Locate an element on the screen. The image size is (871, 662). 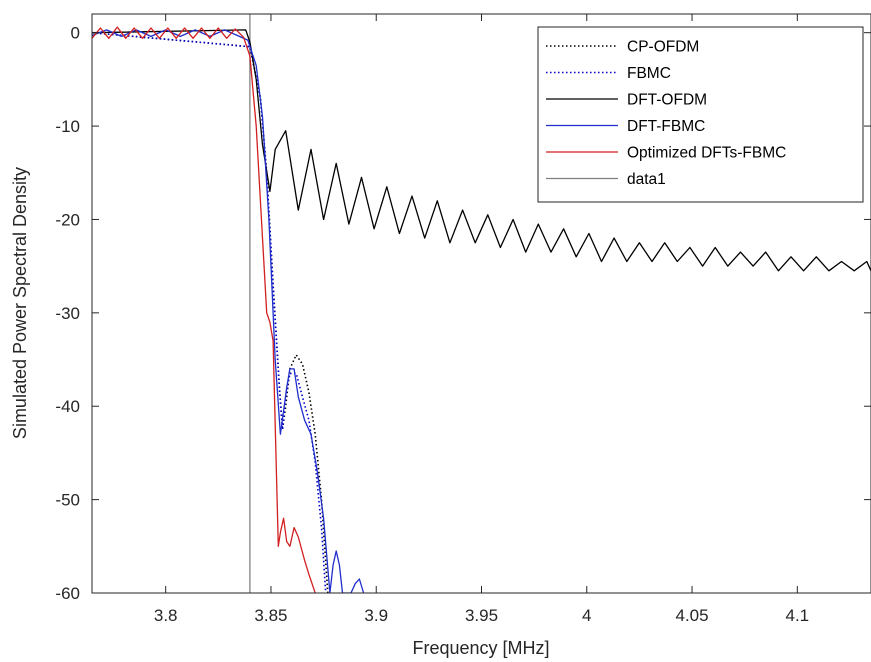
x-tick-label: 3.95 is located at coordinates (481, 615).